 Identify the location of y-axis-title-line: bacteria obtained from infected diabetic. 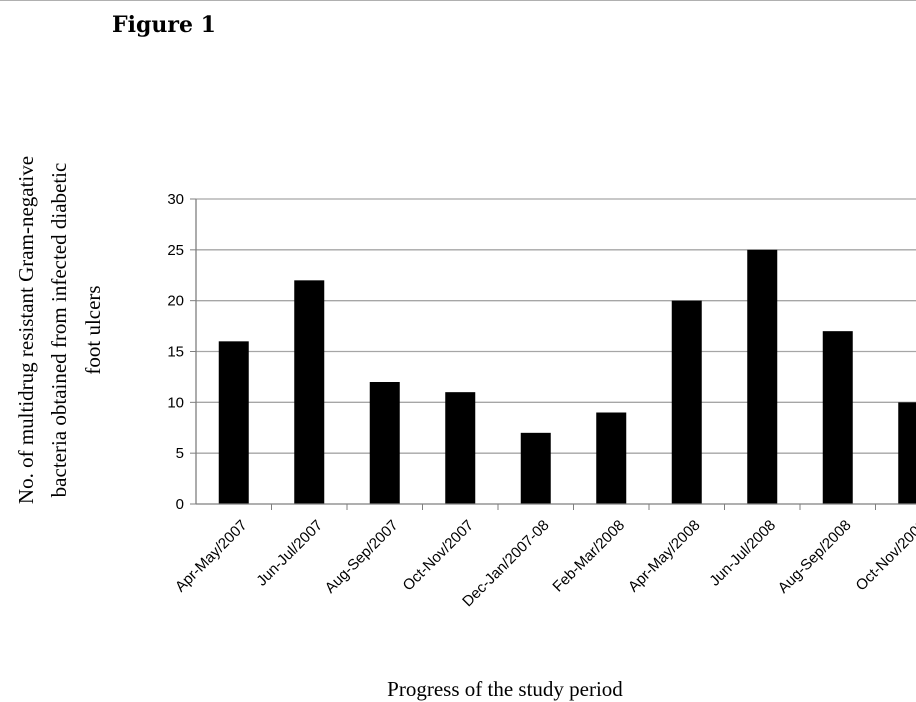
(59, 330).